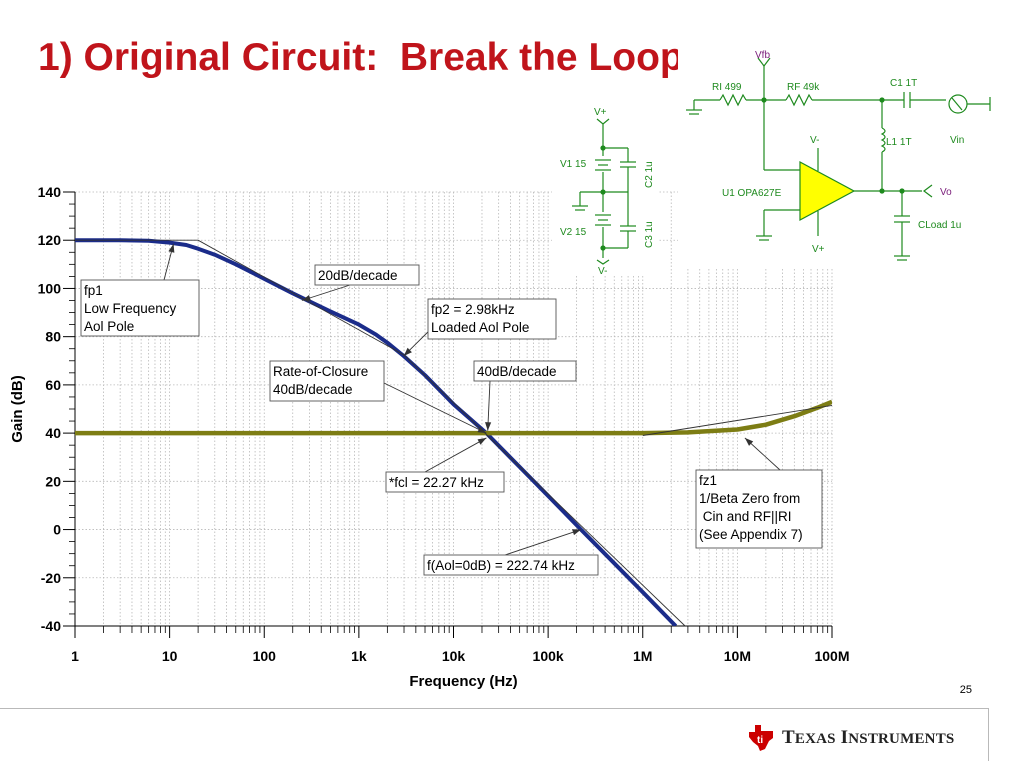 Image resolution: width=1024 pixels, height=768 pixels. I want to click on circuit-schematic, so click(851, 156).